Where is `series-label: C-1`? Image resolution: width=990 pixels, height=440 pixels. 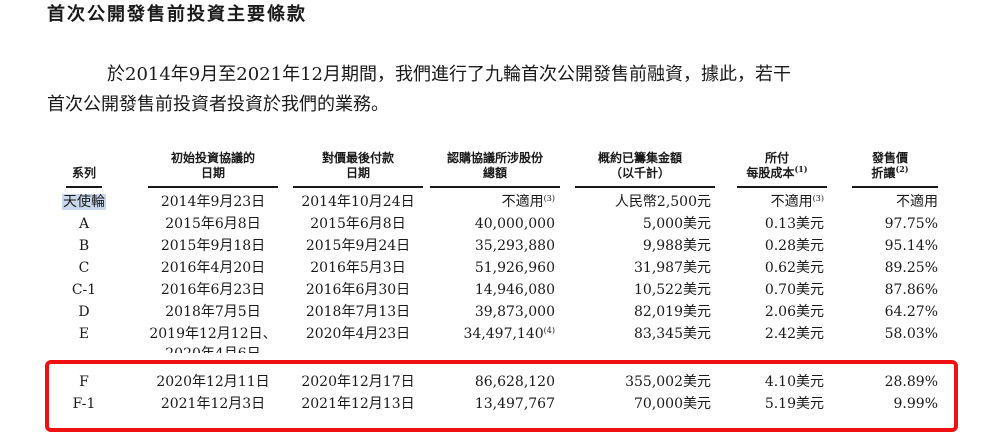
series-label: C-1 is located at coordinates (84, 290).